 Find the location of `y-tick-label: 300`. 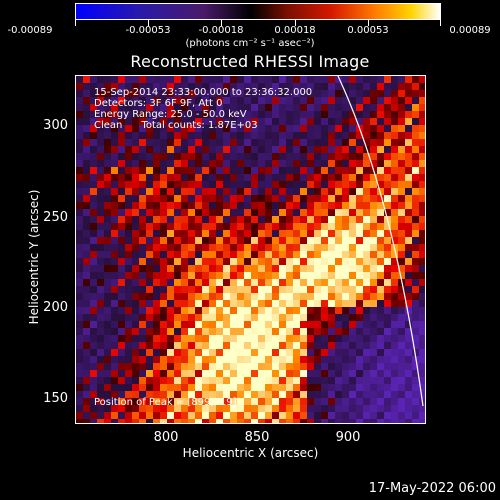

y-tick-label: 300 is located at coordinates (55, 125).